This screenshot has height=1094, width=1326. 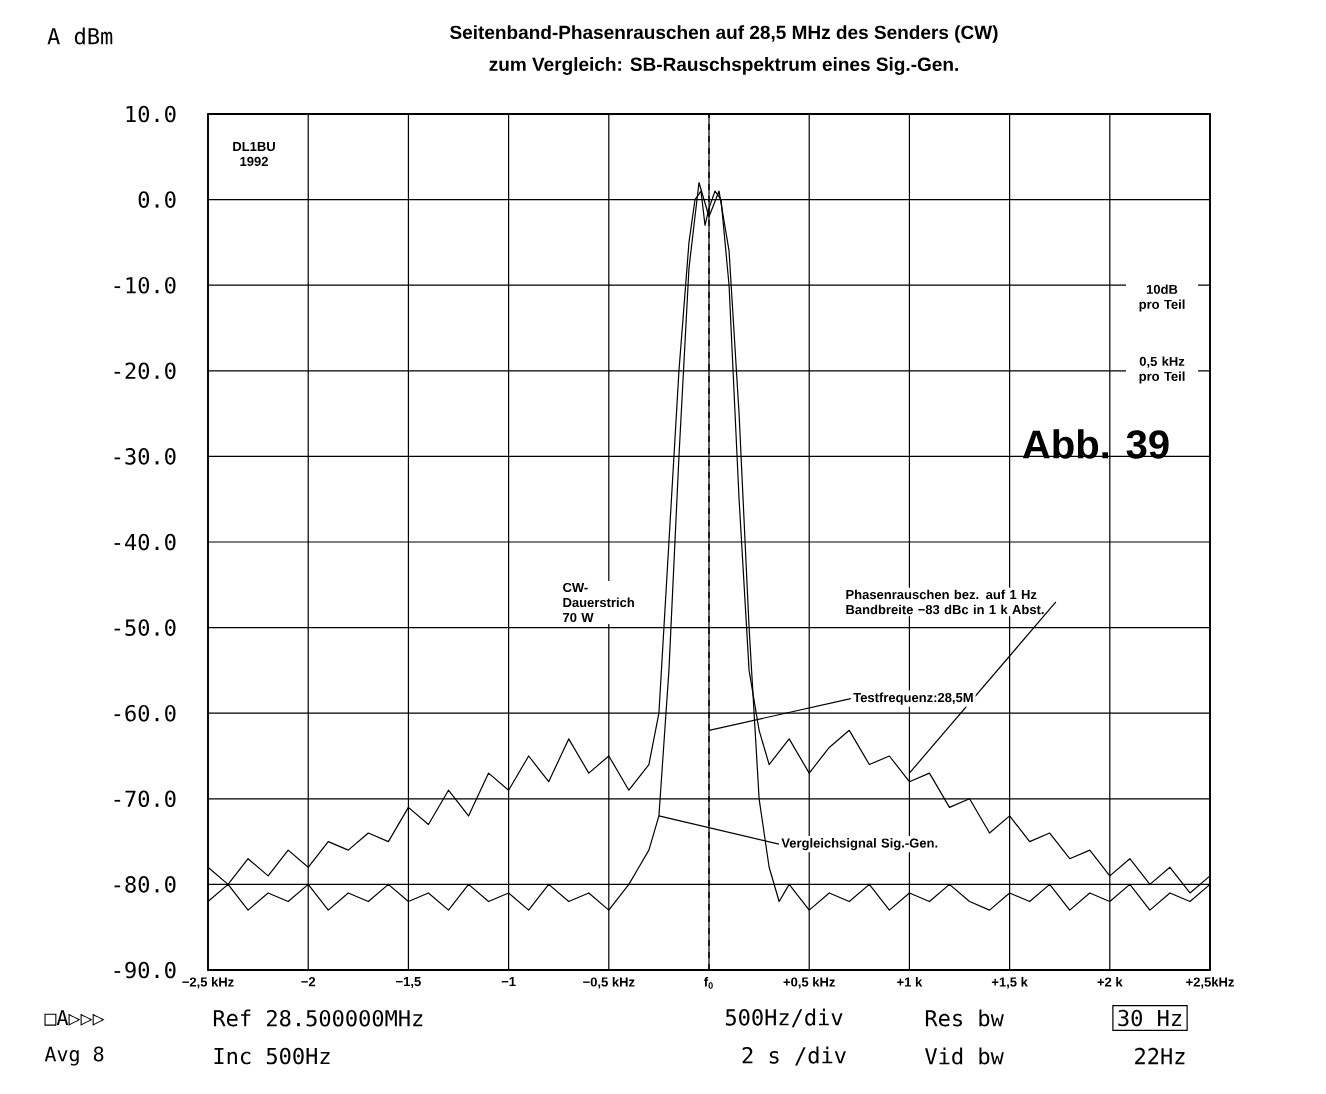 What do you see at coordinates (784, 1018) in the screenshot?
I see `text: 500Hz/div` at bounding box center [784, 1018].